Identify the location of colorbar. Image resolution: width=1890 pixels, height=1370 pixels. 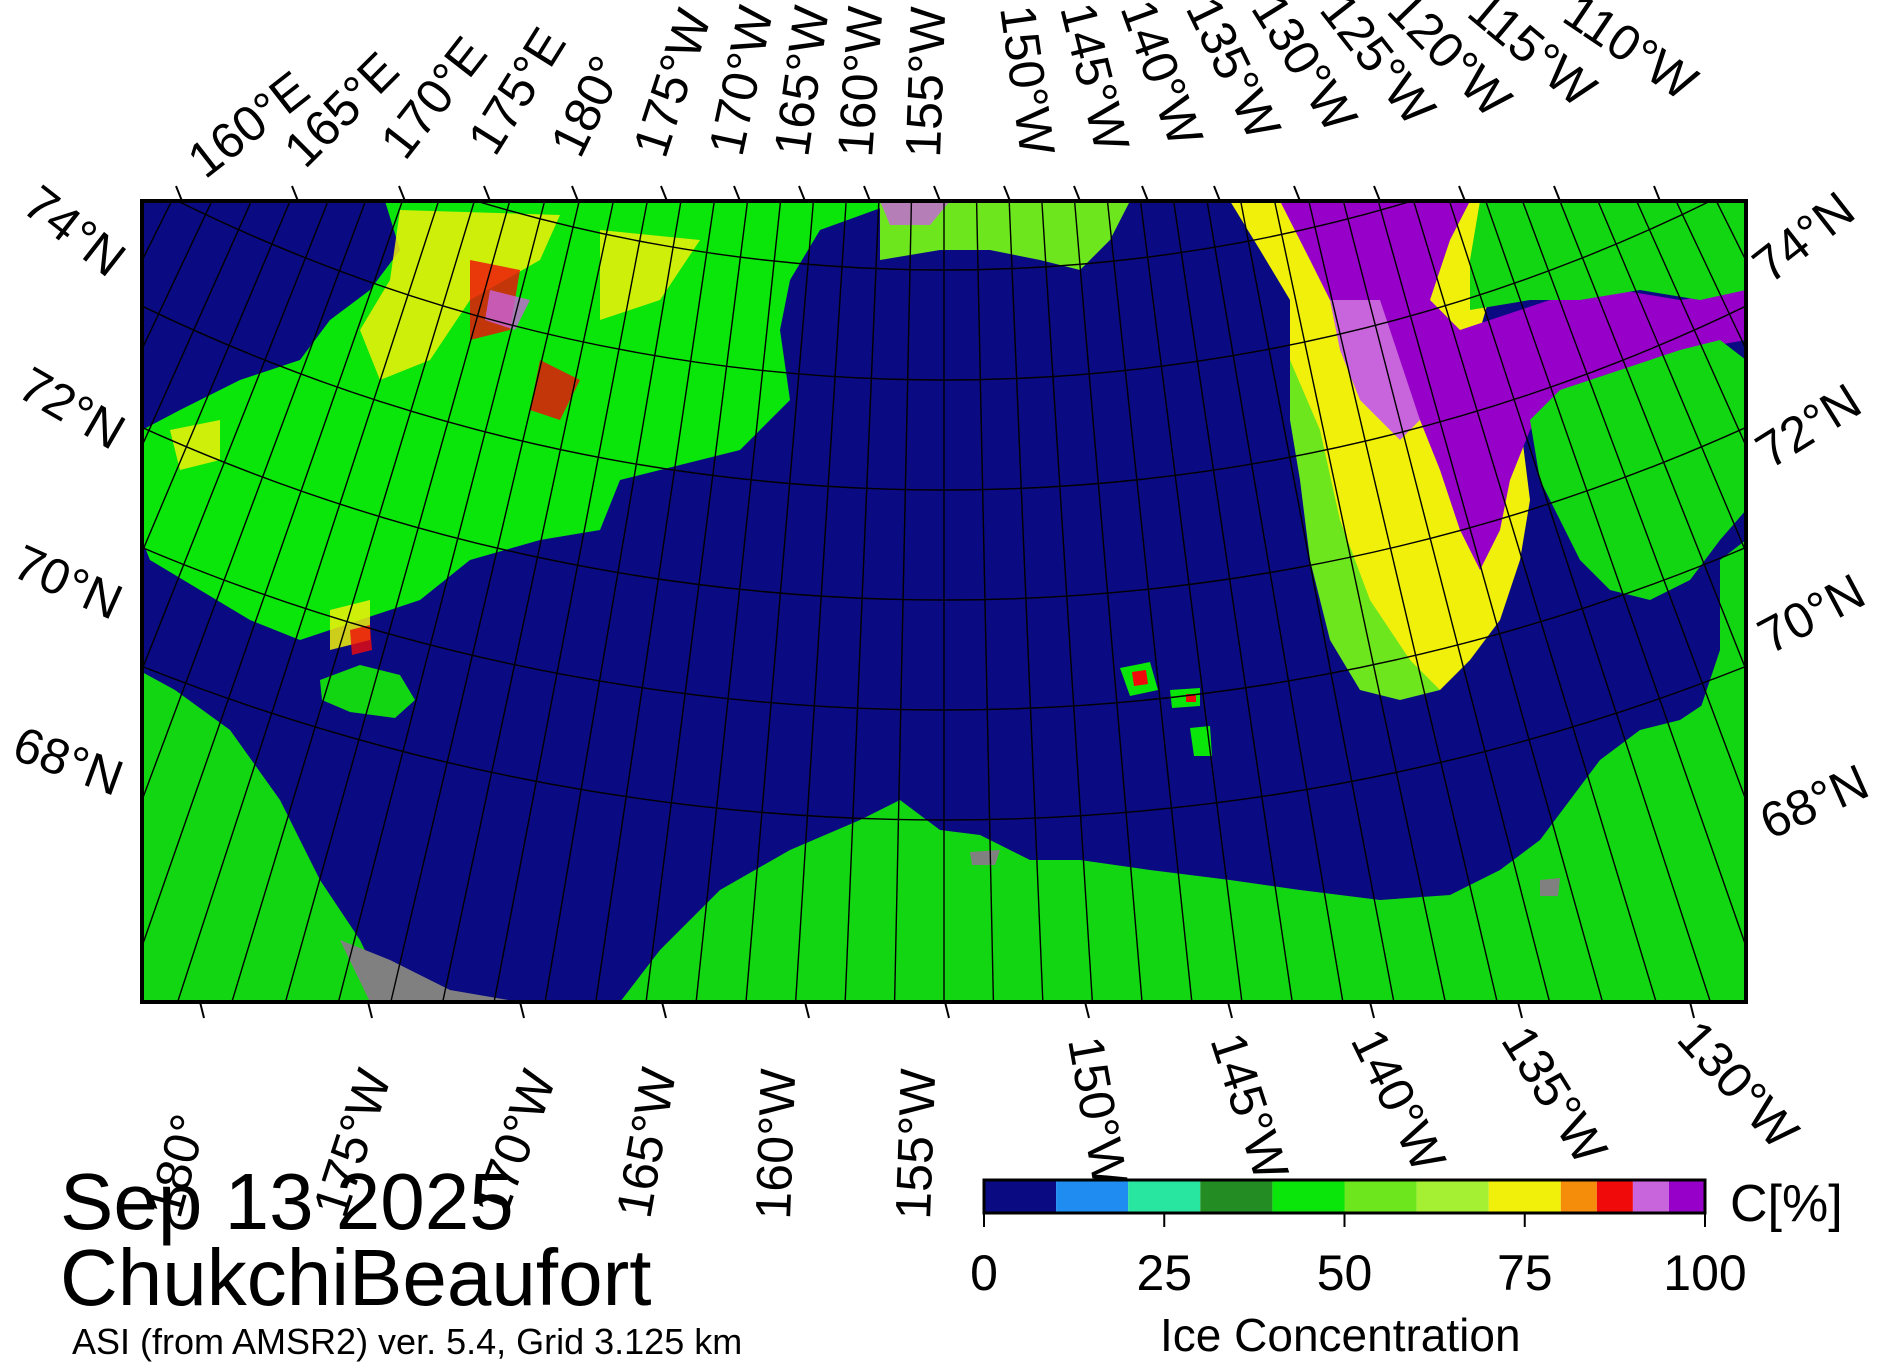
(1344, 1202).